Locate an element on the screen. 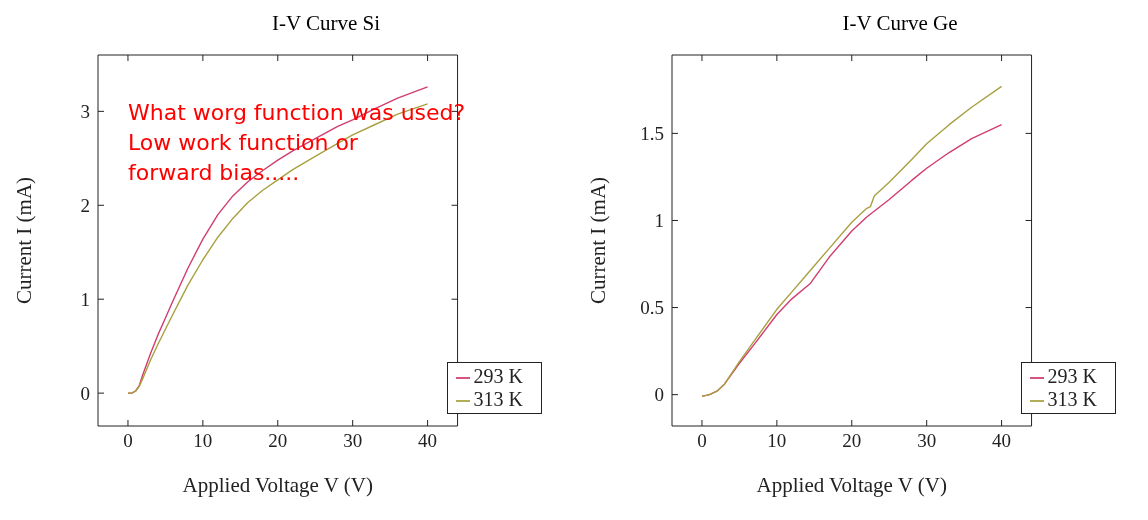  y-tick-label: 0.5 is located at coordinates (652, 308).